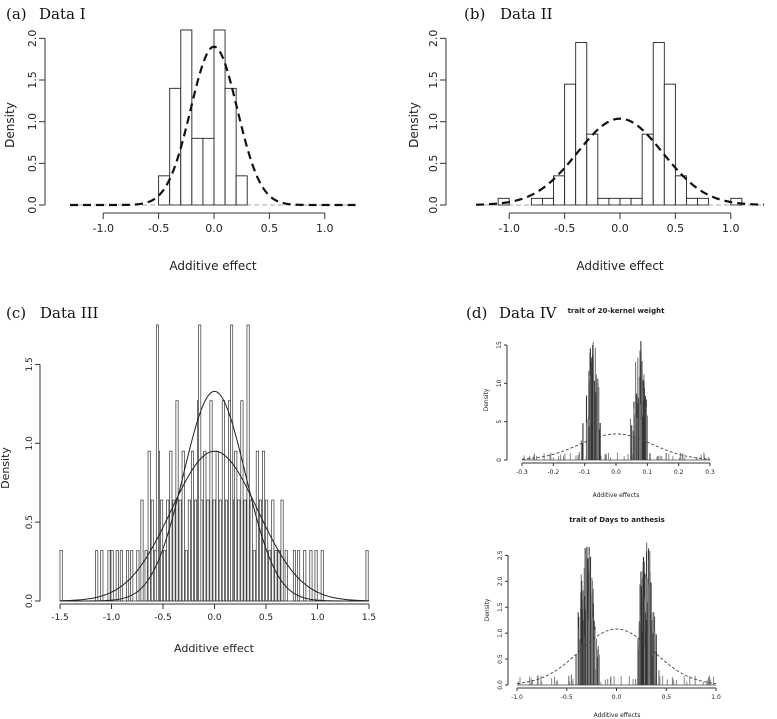 The height and width of the screenshot is (719, 777). What do you see at coordinates (617, 520) in the screenshot?
I see `panel-d2-subtitle: trait of Days to anthesis` at bounding box center [617, 520].